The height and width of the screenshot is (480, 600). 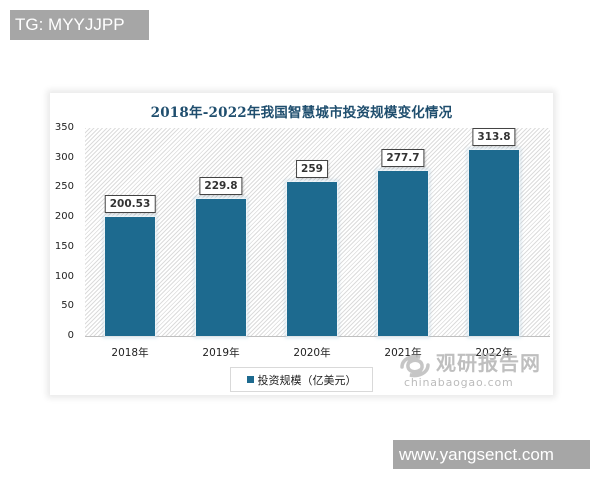 I want to click on legend-label: 投资规模（亿美元）, so click(x=307, y=380).